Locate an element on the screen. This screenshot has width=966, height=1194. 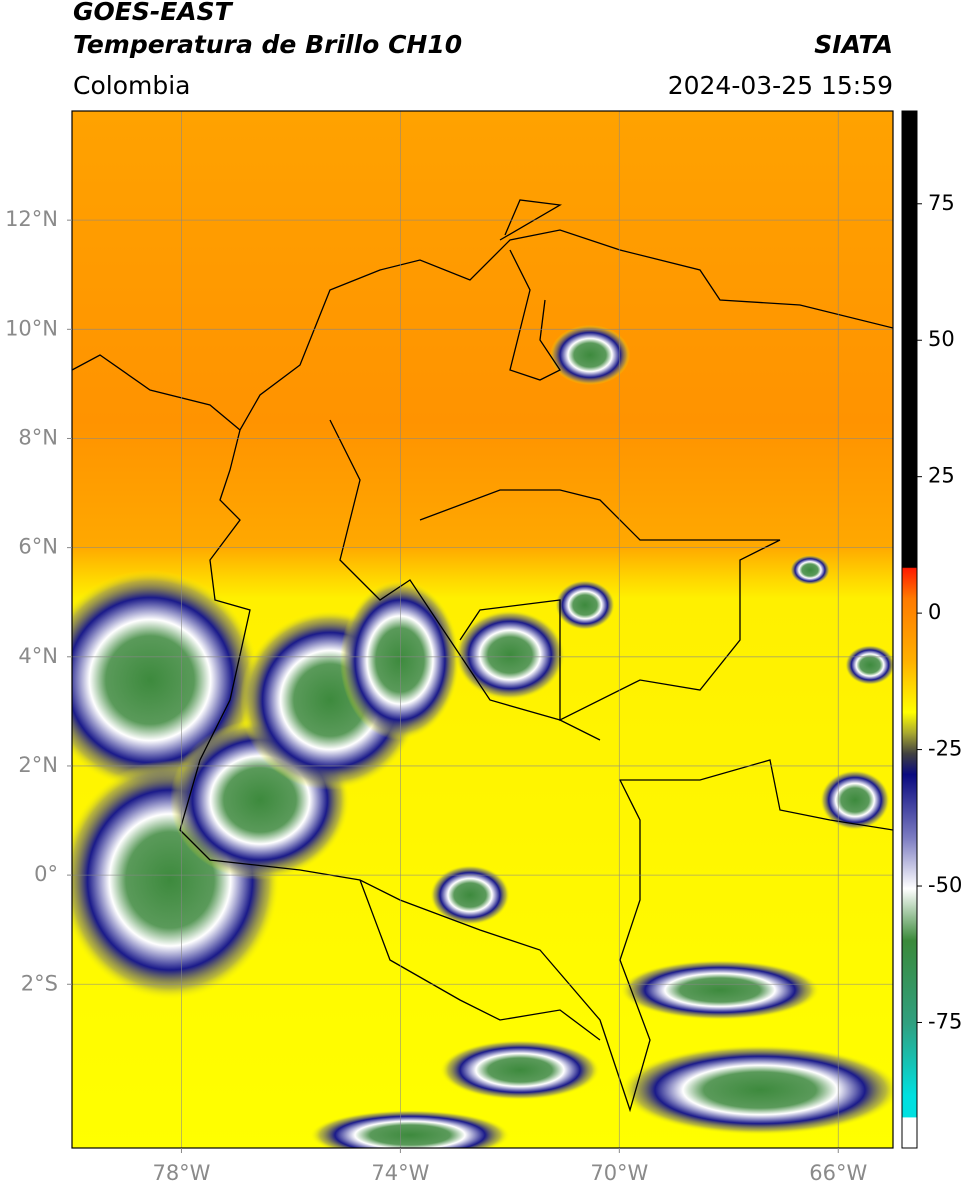
subtitle: Temperatura de Brillo CH10 is located at coordinates (267, 44).